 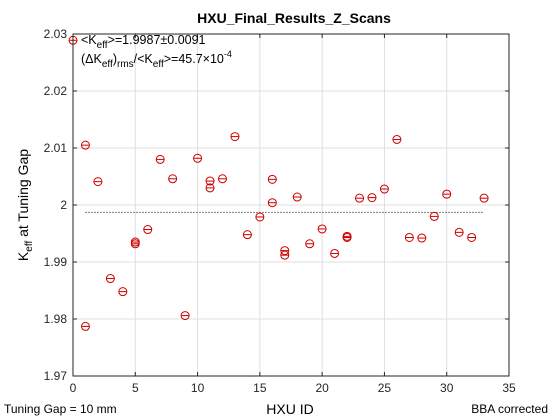 I want to click on footer-bba-corrected: BBA corrected, so click(x=509, y=409).